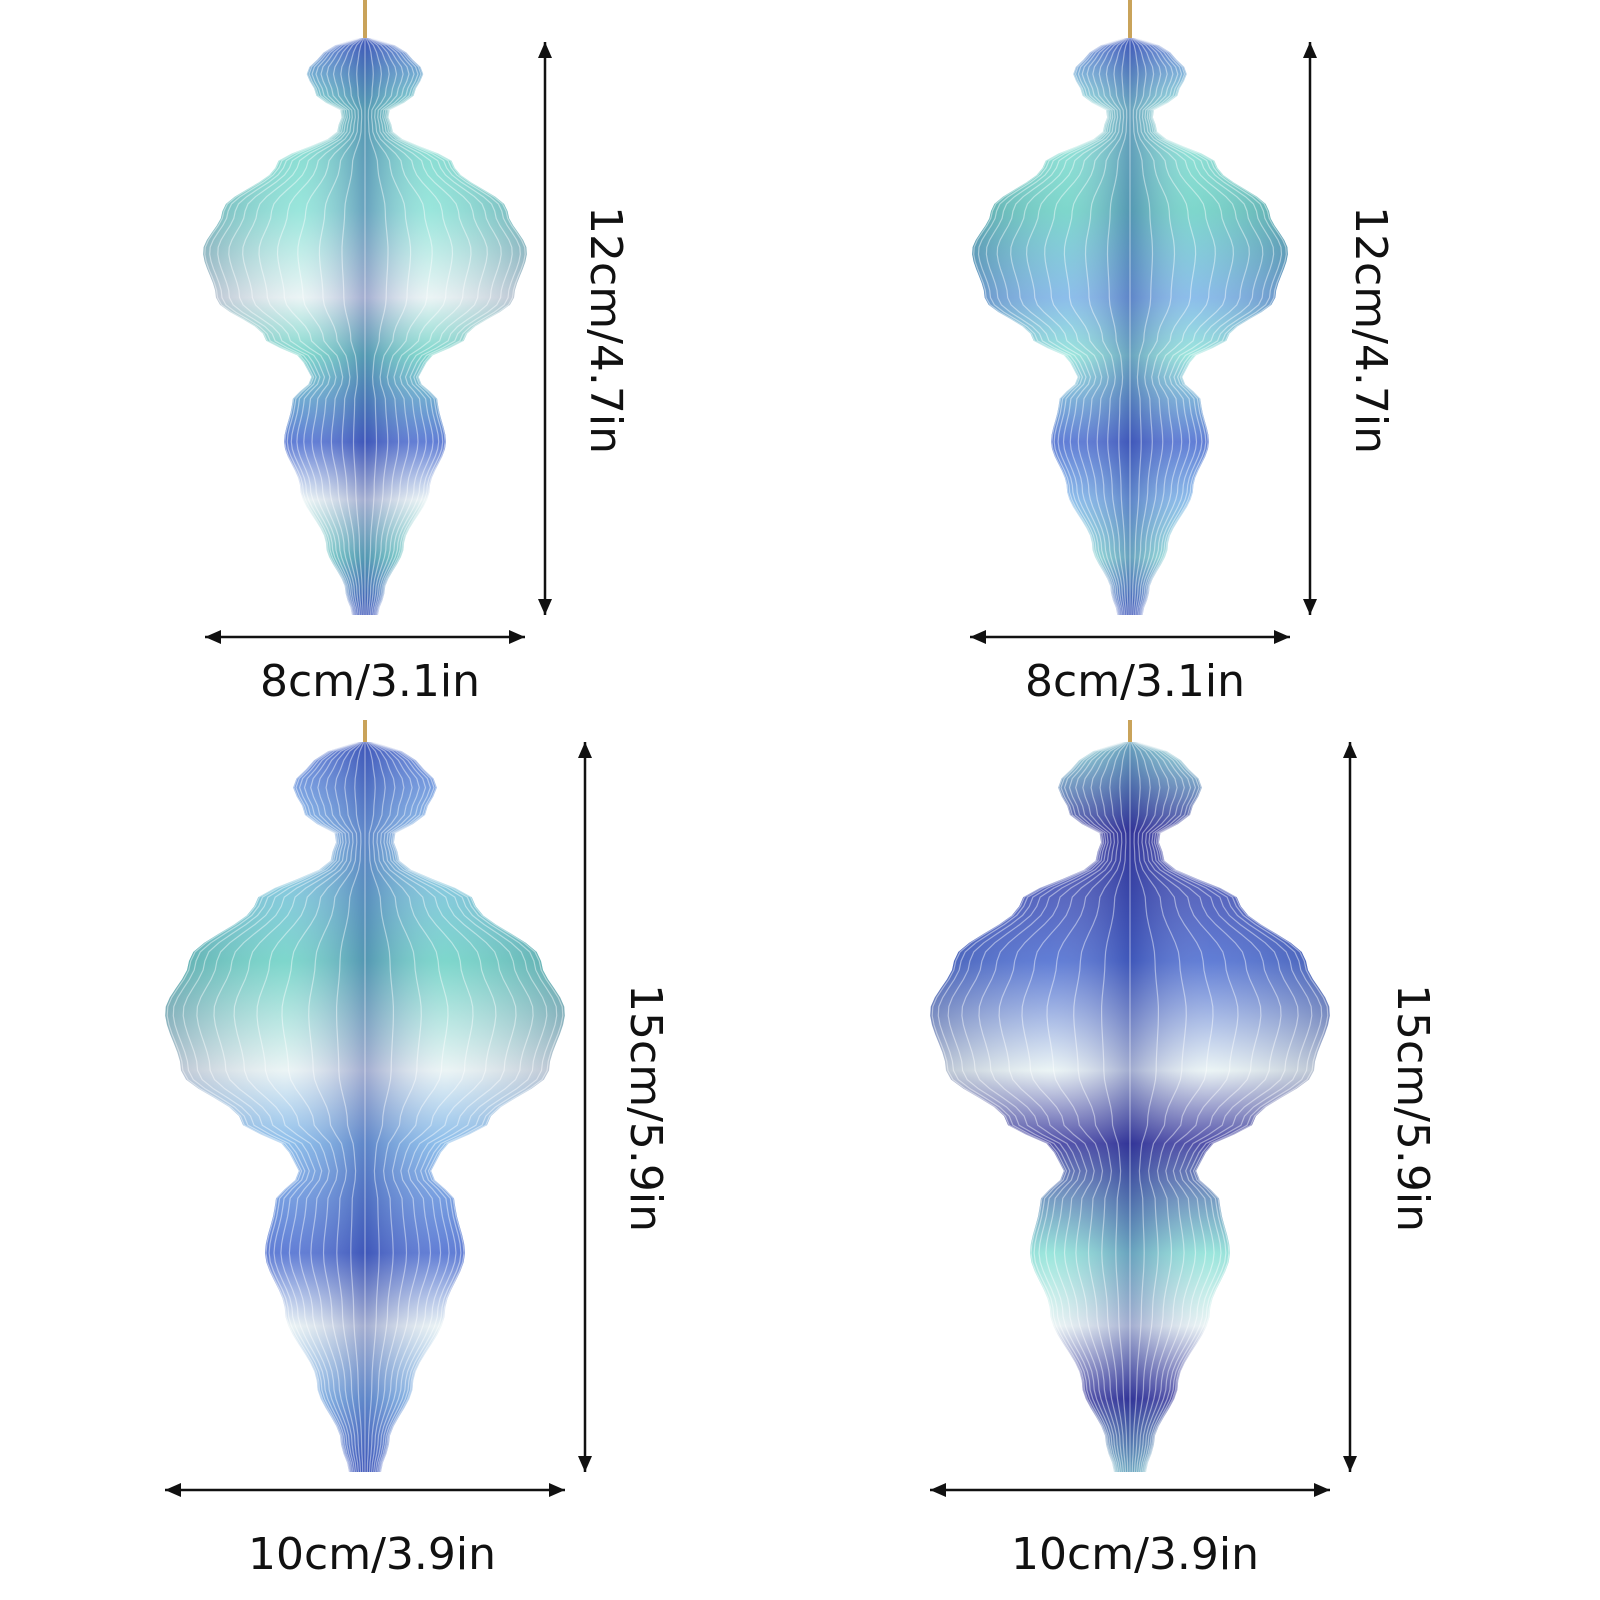 The image size is (1600, 1600). What do you see at coordinates (1130, 637) in the screenshot?
I see `width-arrow-top-right` at bounding box center [1130, 637].